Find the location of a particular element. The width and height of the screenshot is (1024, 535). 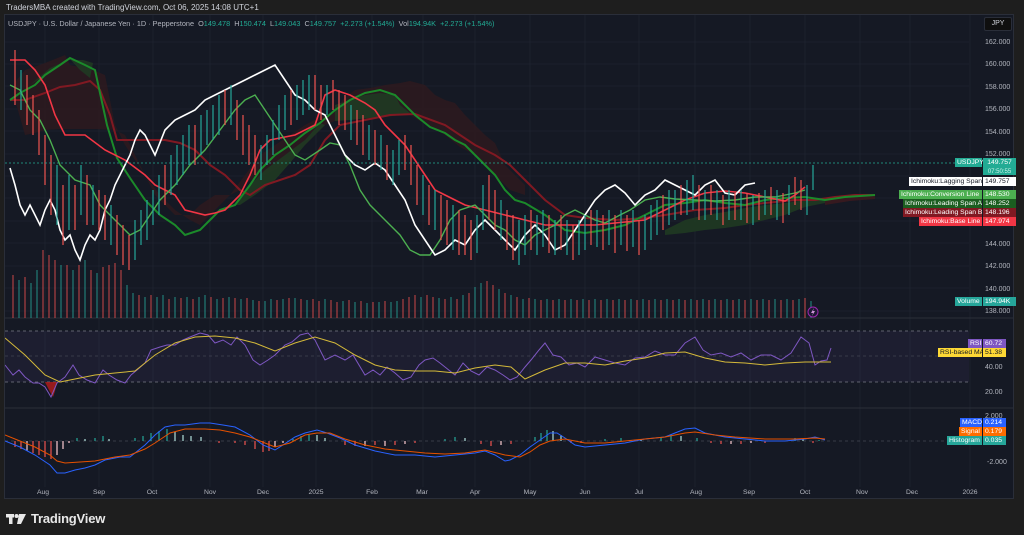

price-tick: 140.000 is located at coordinates (998, 289).